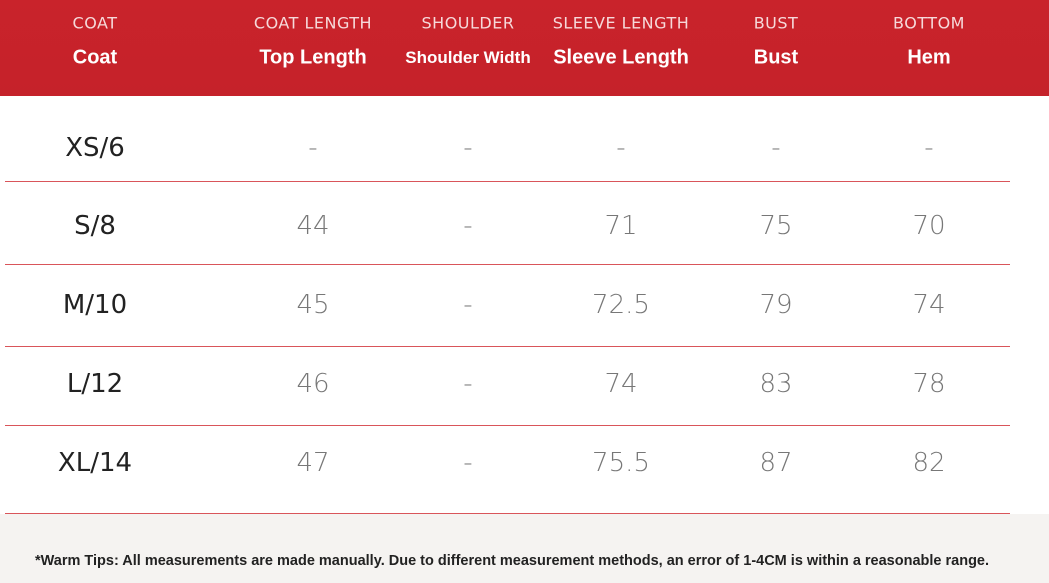  Describe the element at coordinates (776, 57) in the screenshot. I see `column-title: Bust` at that location.